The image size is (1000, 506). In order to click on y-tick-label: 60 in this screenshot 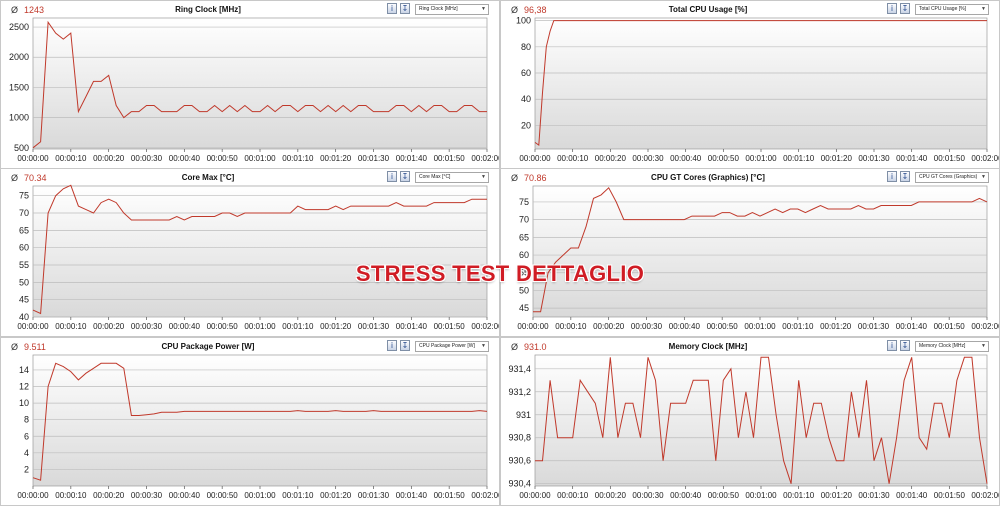, I will do `click(24, 248)`.